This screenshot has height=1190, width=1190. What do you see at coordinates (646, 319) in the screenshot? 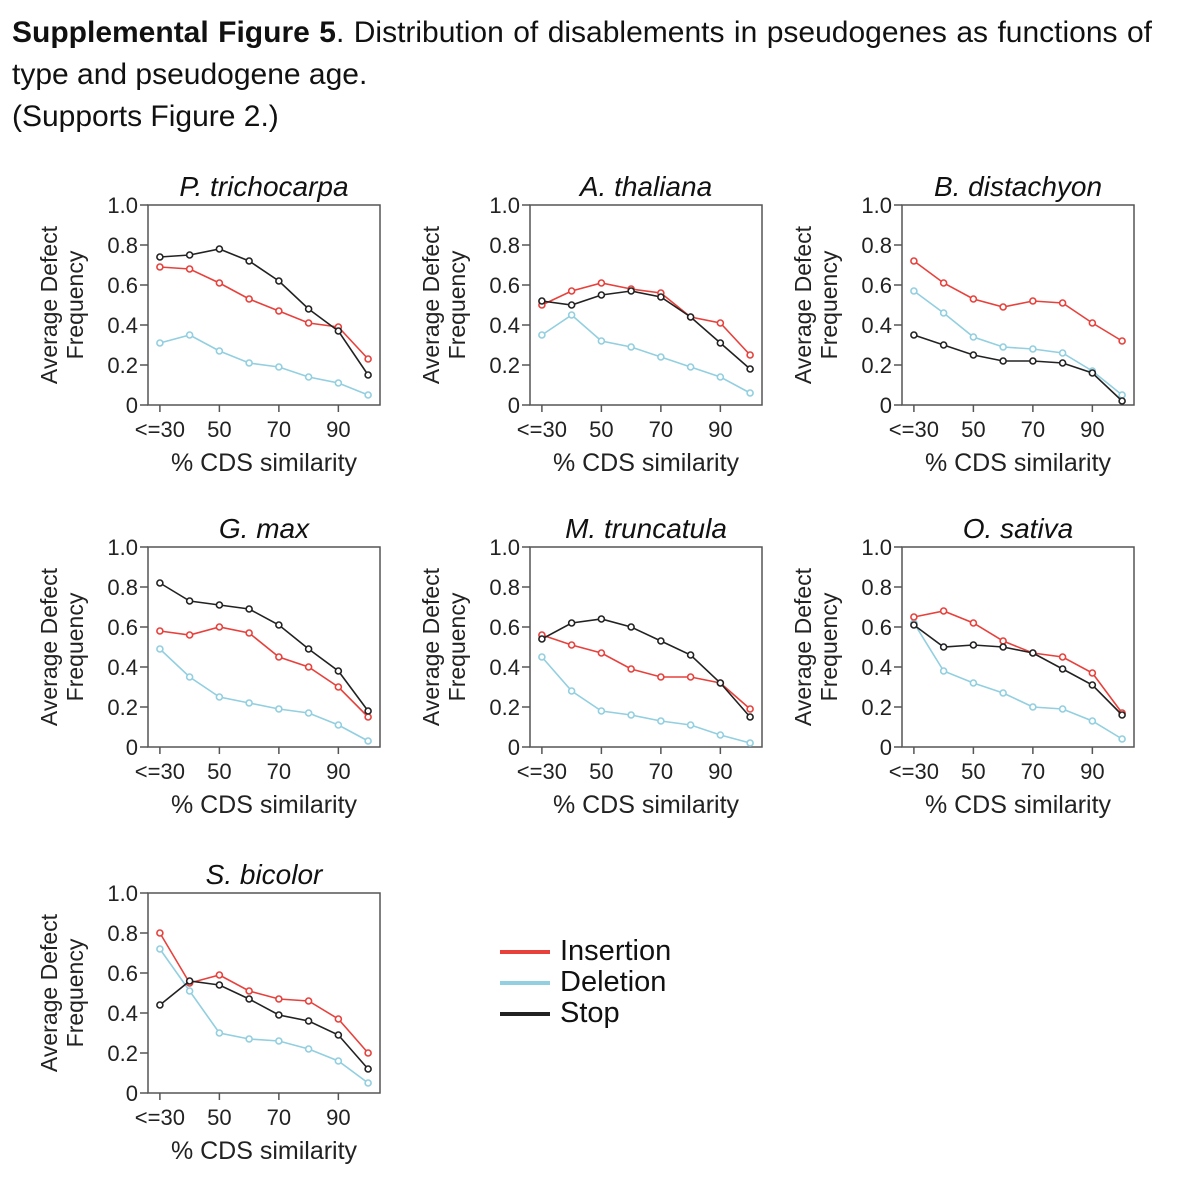
I see `series-line-insertion` at bounding box center [646, 319].